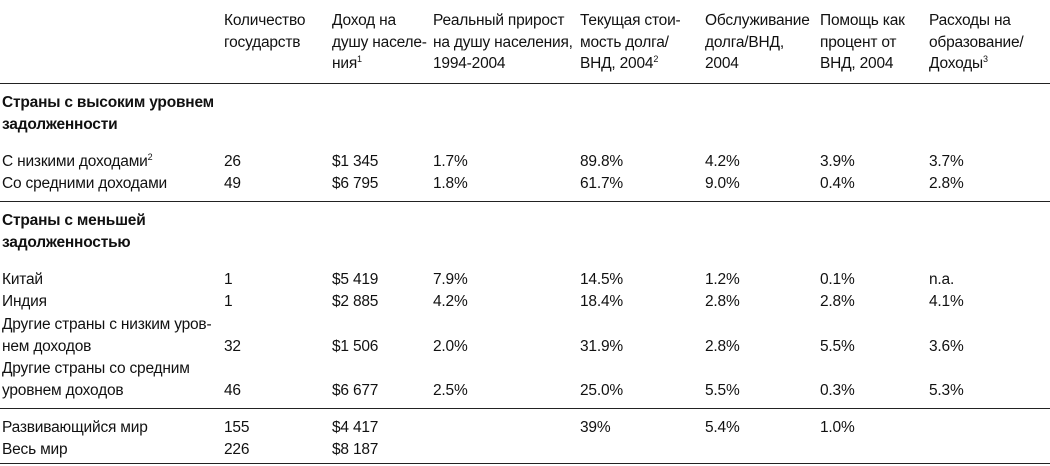  Describe the element at coordinates (722, 279) in the screenshot. I see `cell-service: 1.2%` at that location.